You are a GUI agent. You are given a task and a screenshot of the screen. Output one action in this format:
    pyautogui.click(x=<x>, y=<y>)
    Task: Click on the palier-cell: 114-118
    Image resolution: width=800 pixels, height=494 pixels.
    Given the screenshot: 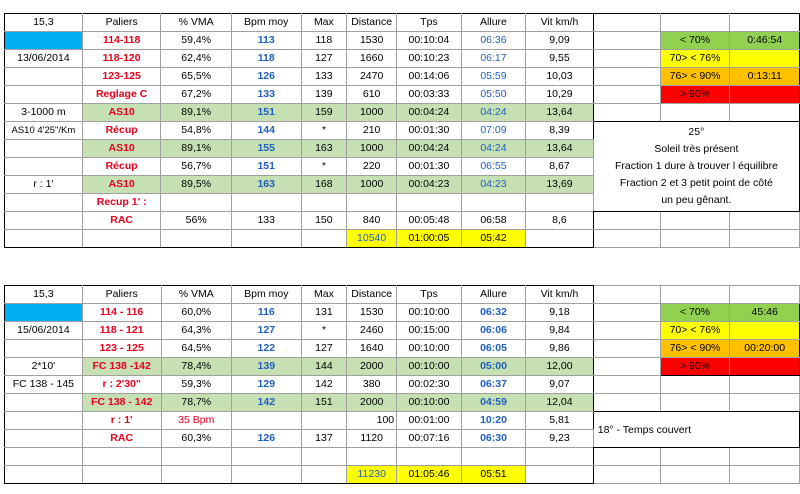 What is the action you would take?
    pyautogui.click(x=121, y=40)
    